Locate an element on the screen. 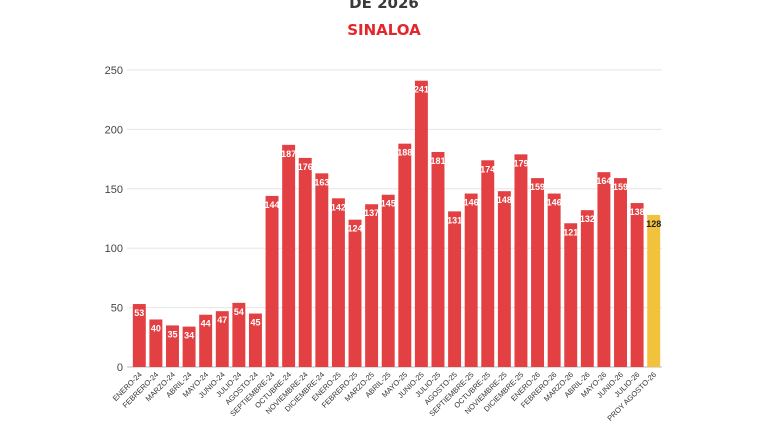 The image size is (768, 432). chart-title-line-1: DE 2026 is located at coordinates (384, 6).